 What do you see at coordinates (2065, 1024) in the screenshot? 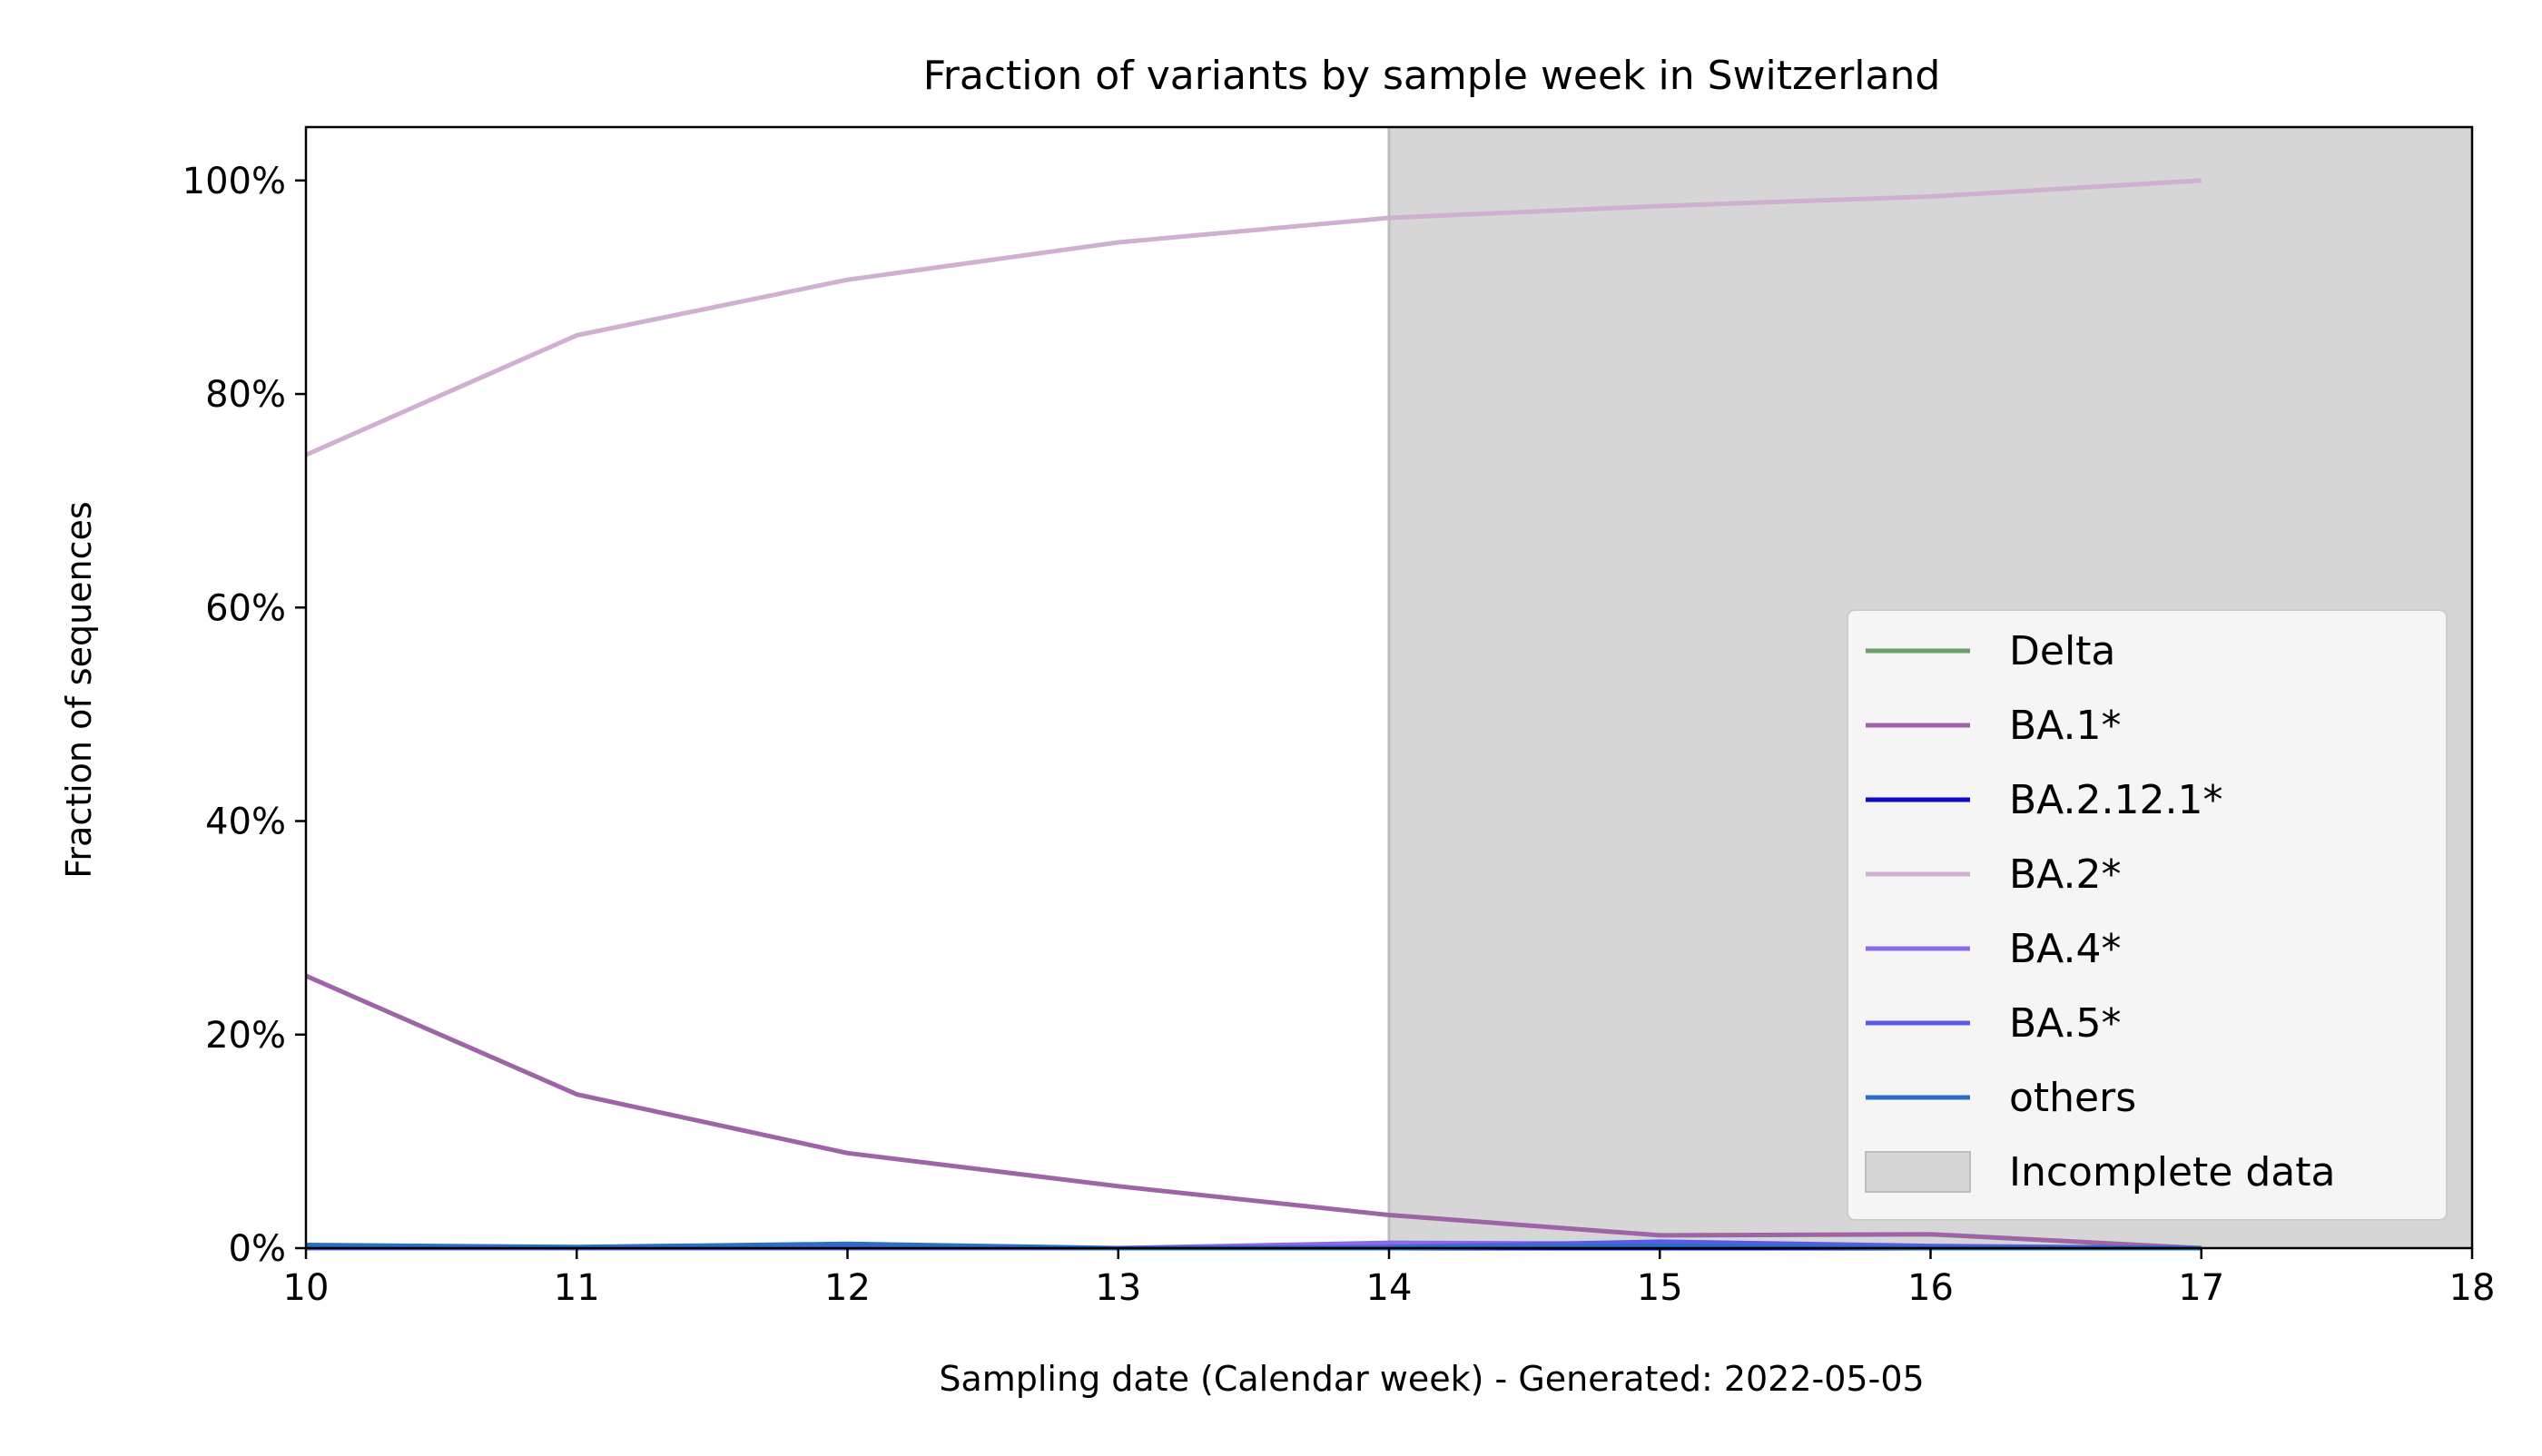
I see `legend-entry: BA.5*` at bounding box center [2065, 1024].